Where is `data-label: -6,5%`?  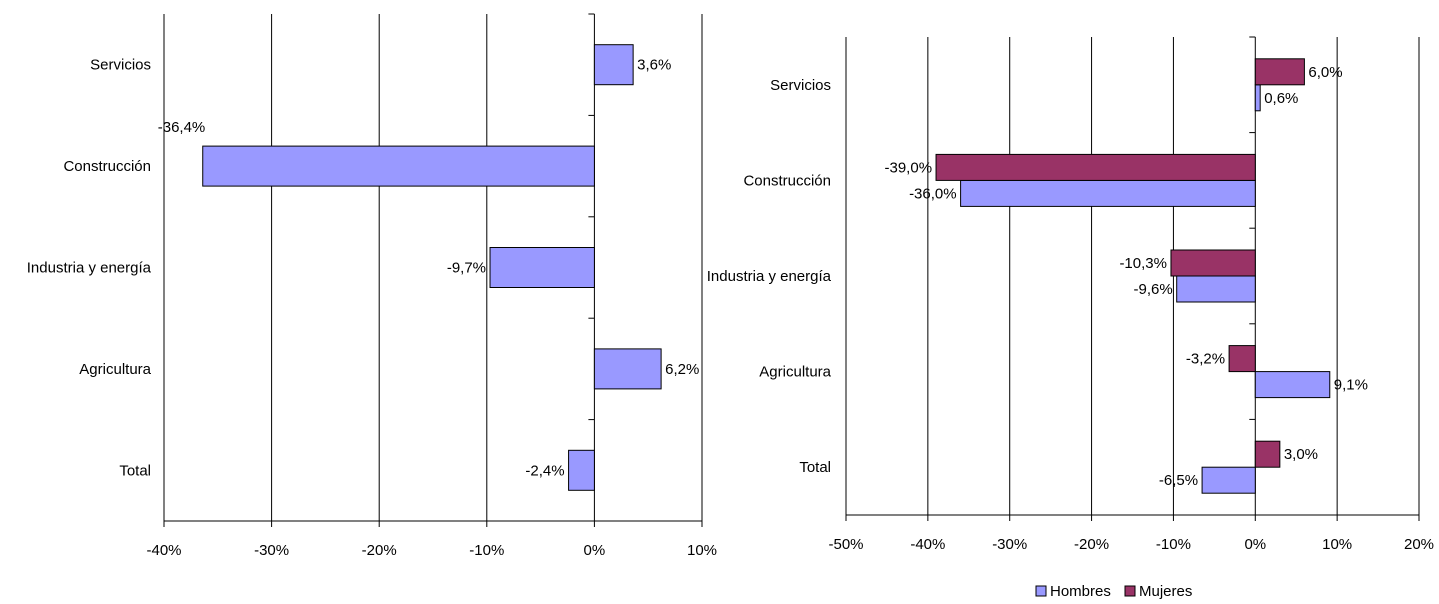
data-label: -6,5% is located at coordinates (1178, 480).